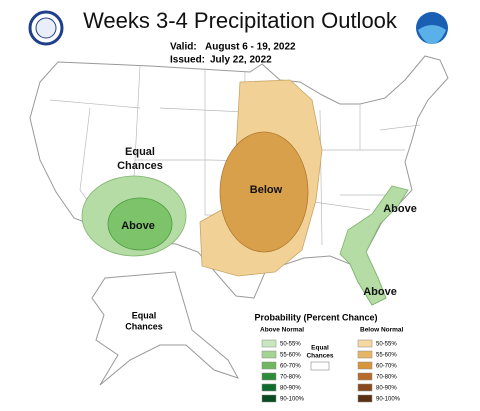  Describe the element at coordinates (315, 317) in the screenshot. I see `legend-title: Probability (Percent Chance)` at that location.